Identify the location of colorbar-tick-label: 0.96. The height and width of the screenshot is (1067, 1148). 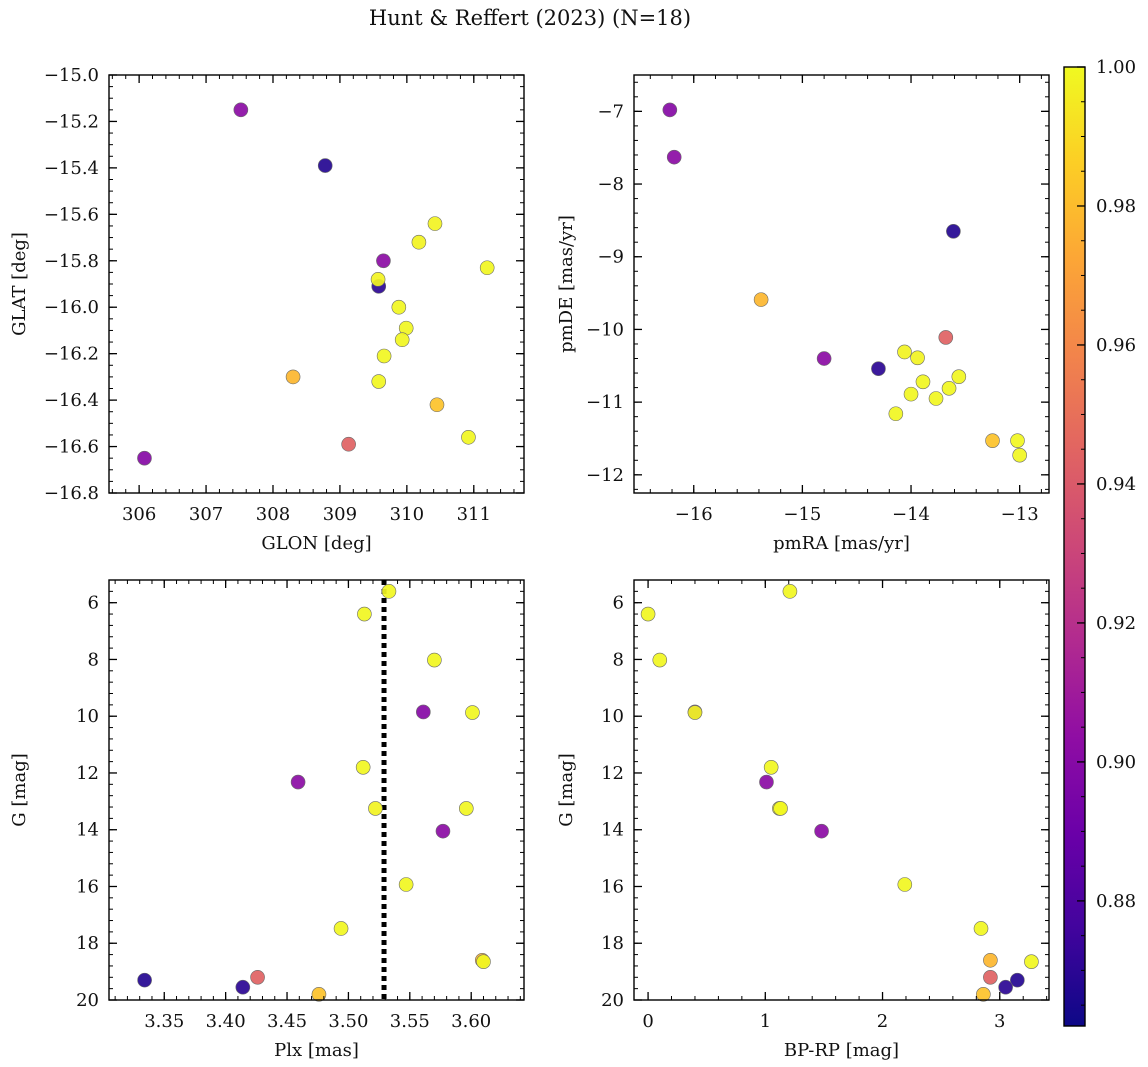
(1116, 345).